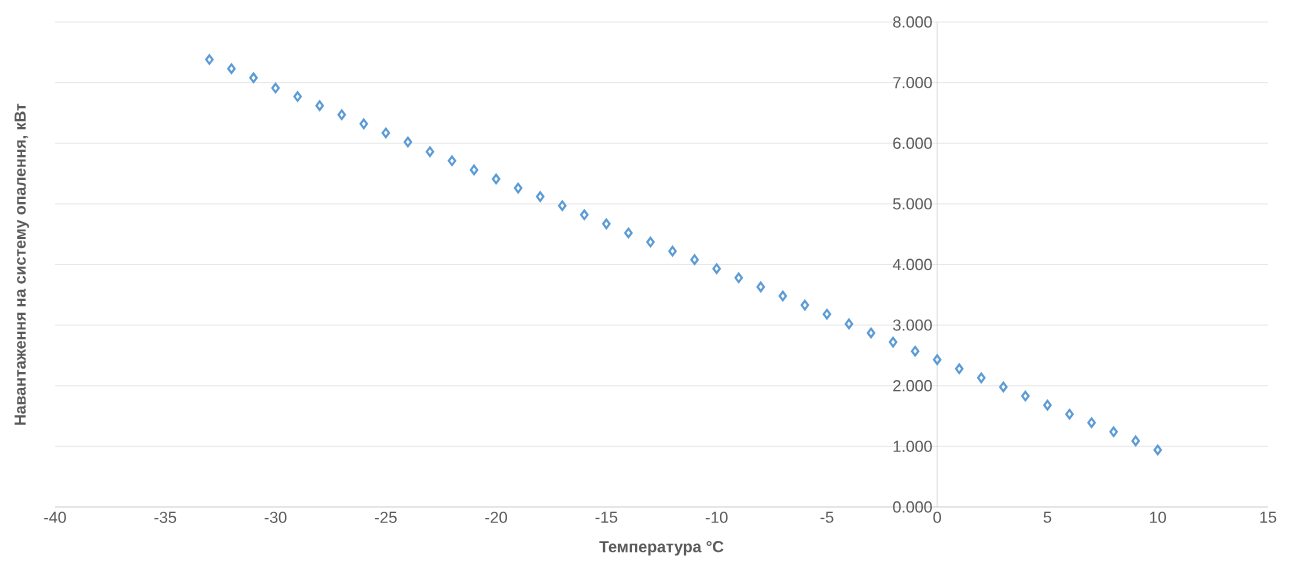 This screenshot has height=580, width=1305. Describe the element at coordinates (165, 517) in the screenshot. I see `x-tick-label: -35` at that location.